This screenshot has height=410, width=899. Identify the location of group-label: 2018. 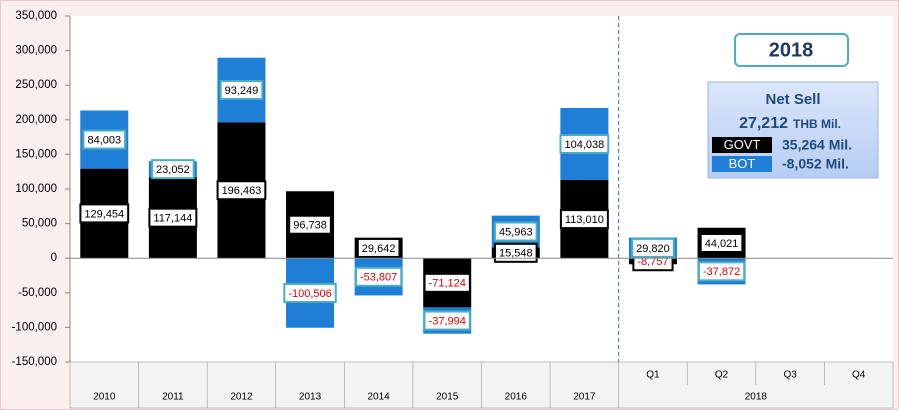
(756, 397).